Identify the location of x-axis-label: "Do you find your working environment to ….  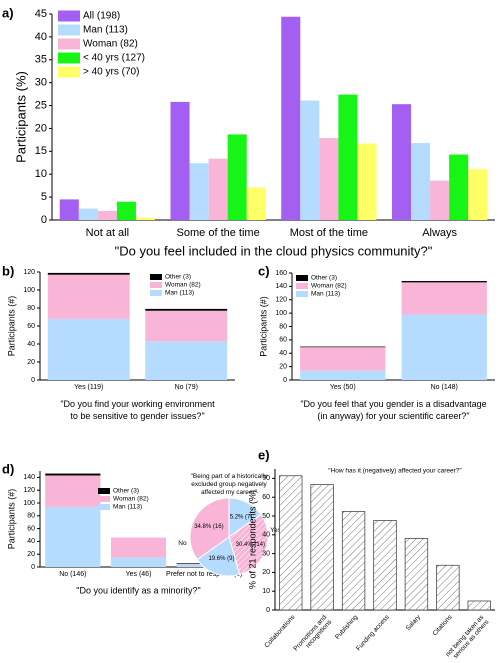
(137, 410).